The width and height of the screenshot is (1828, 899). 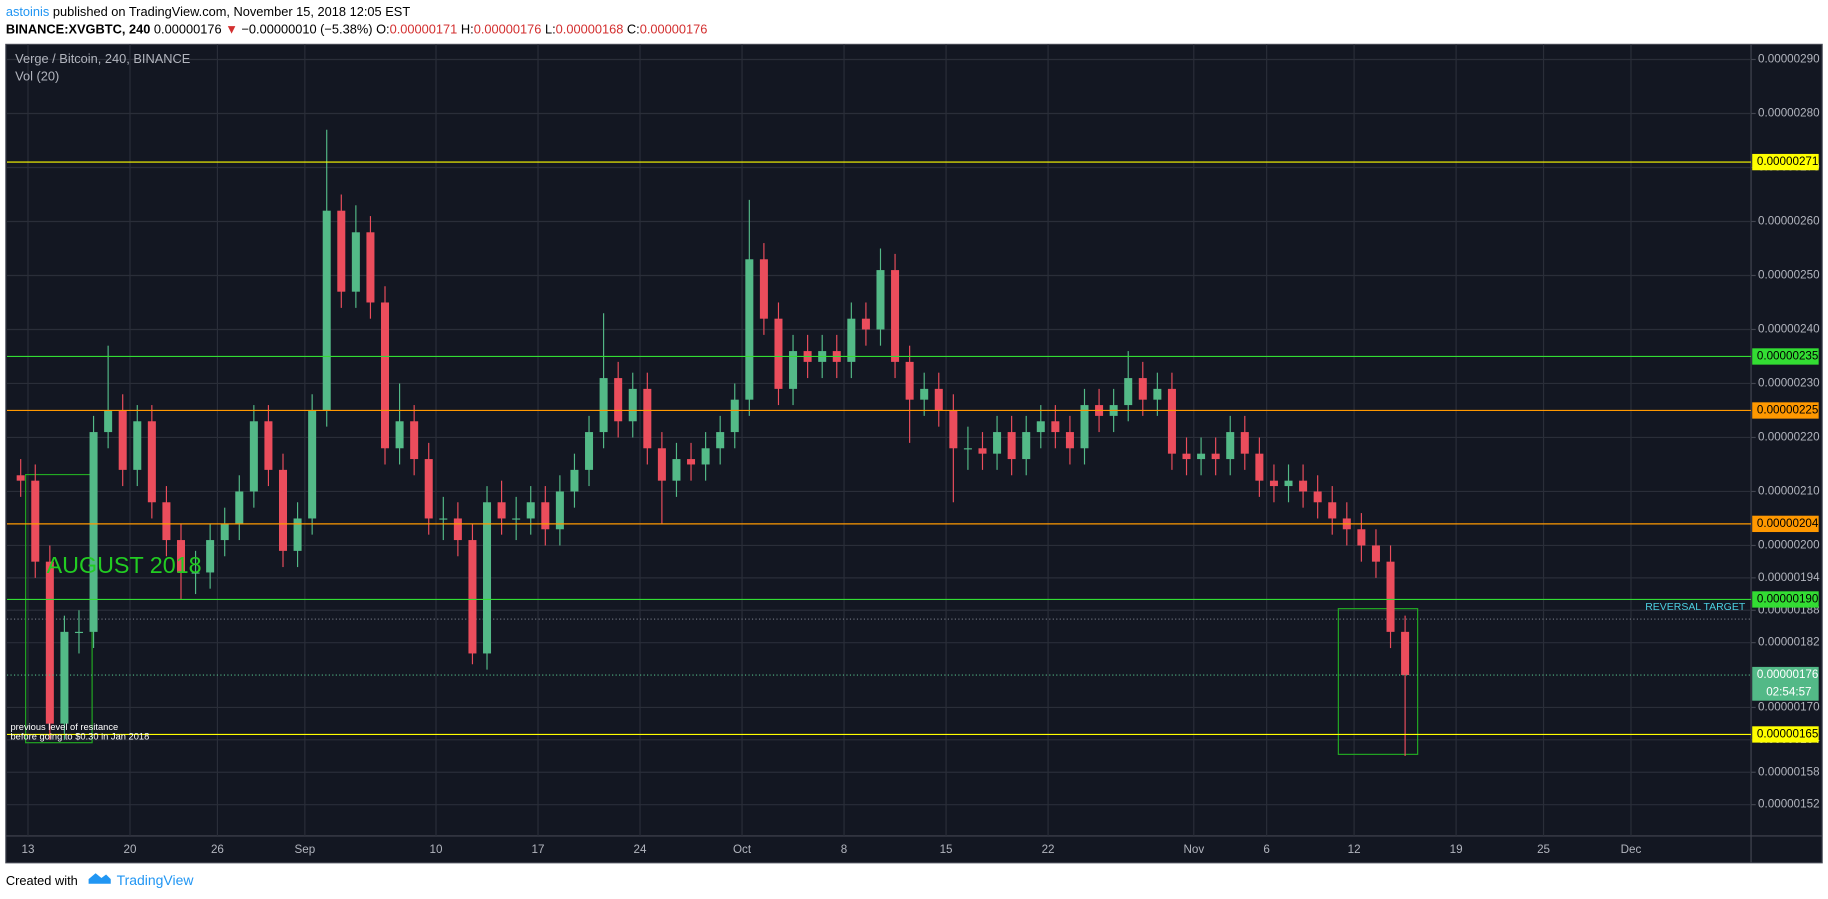 What do you see at coordinates (156, 880) in the screenshot?
I see `footer-brand: TradingView` at bounding box center [156, 880].